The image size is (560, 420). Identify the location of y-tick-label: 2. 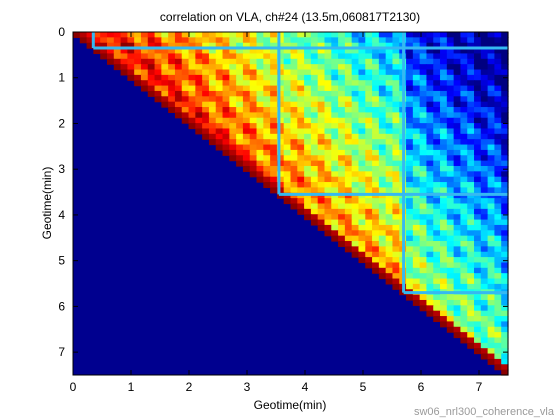
(61, 123).